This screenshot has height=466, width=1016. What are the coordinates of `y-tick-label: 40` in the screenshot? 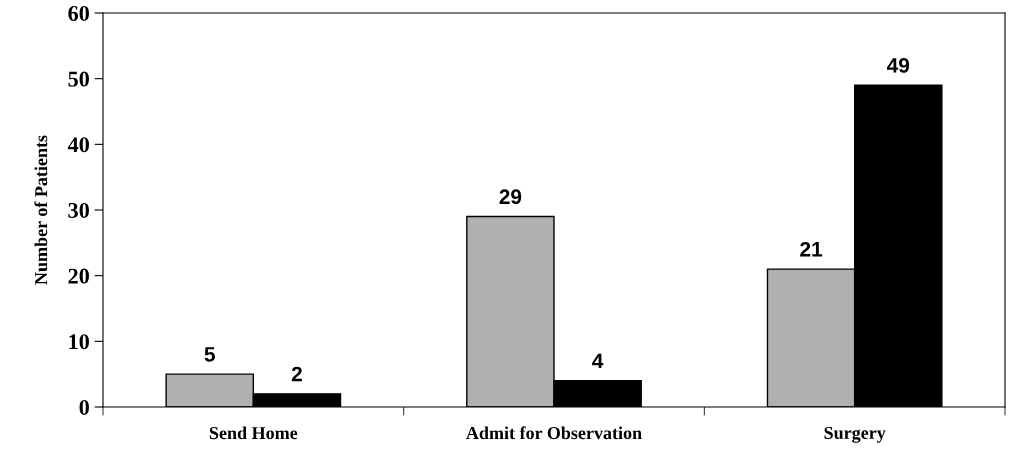 It's located at (78, 145).